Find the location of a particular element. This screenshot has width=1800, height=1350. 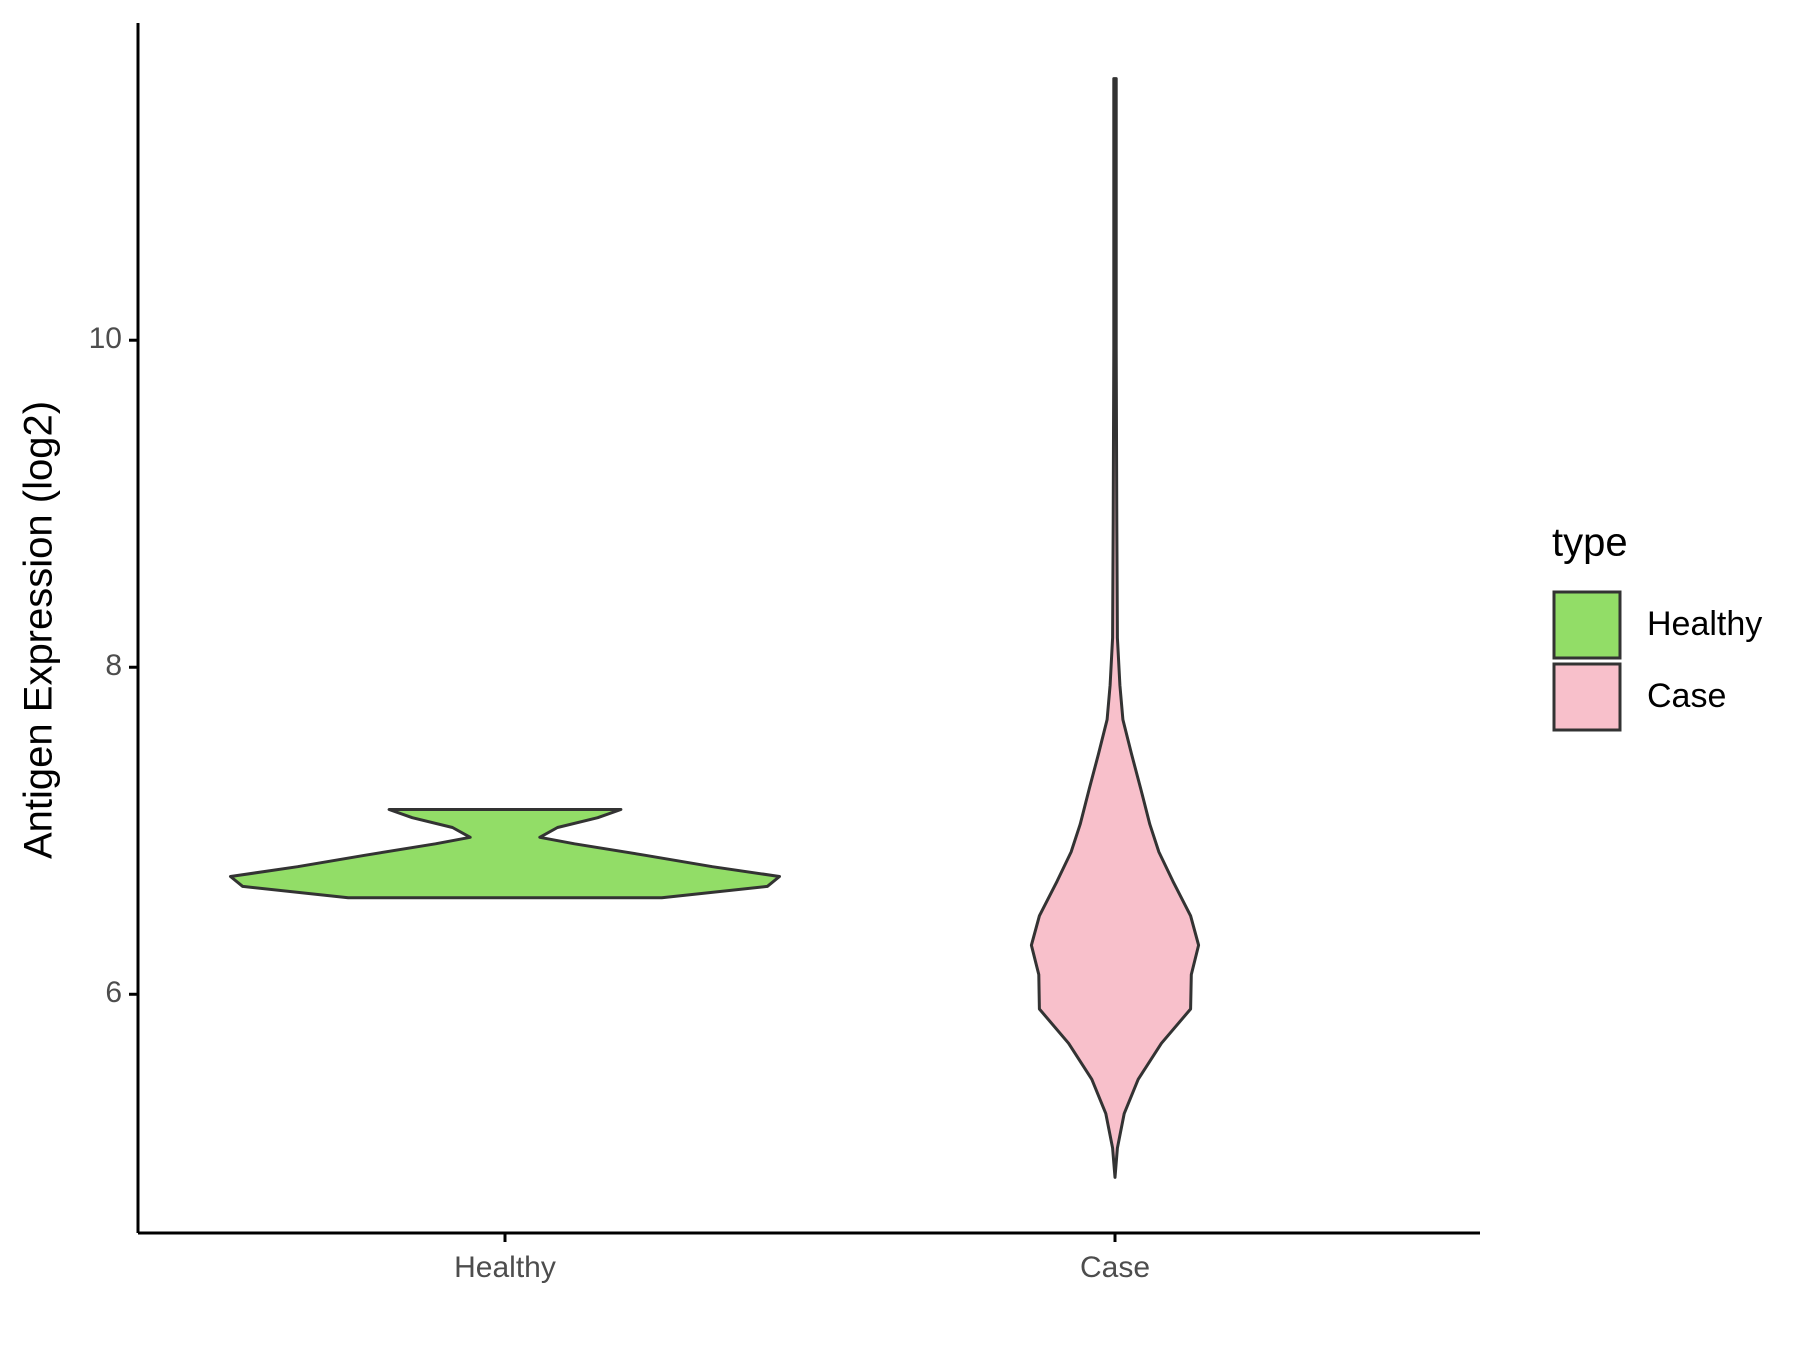

y-tick-label: 8 is located at coordinates (113, 665).